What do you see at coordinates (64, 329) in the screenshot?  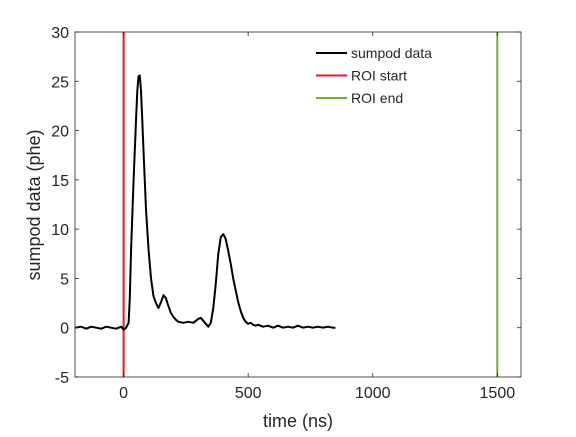 I see `y-tick-label: 0` at bounding box center [64, 329].